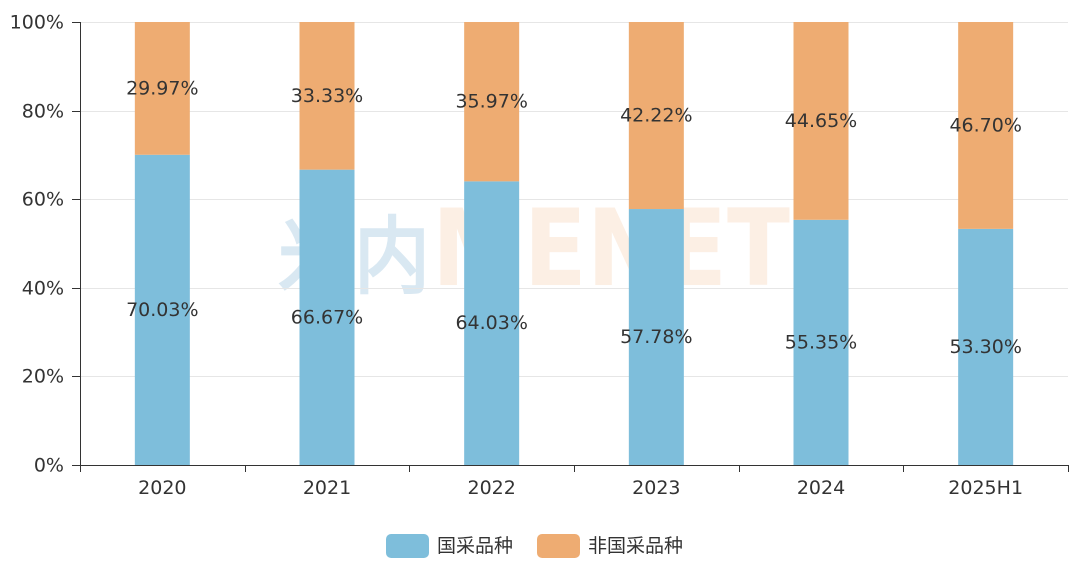 The width and height of the screenshot is (1080, 569). I want to click on bar-national-procurement-2024, so click(821, 342).